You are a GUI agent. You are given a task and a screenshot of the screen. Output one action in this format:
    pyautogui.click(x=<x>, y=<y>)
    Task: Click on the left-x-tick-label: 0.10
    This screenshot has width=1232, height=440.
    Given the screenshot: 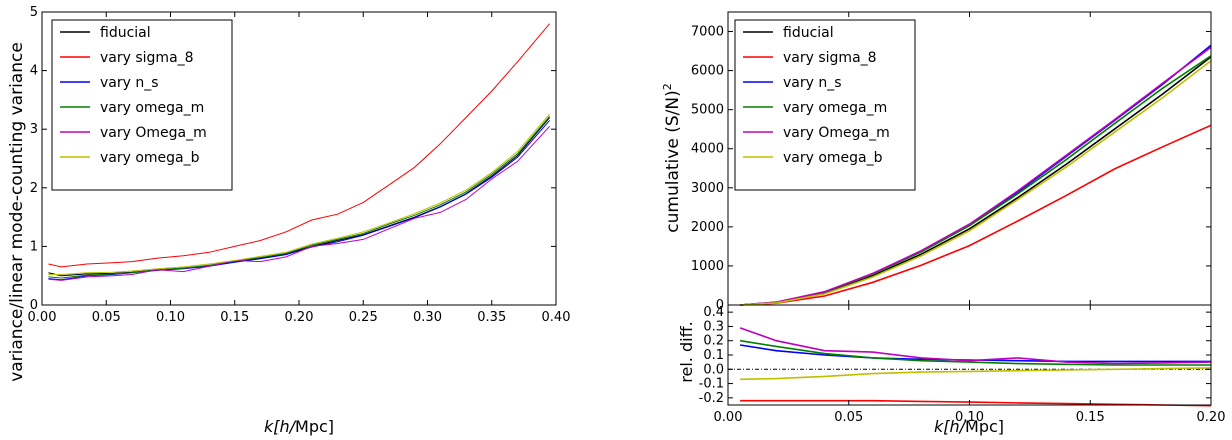 What is the action you would take?
    pyautogui.click(x=170, y=317)
    